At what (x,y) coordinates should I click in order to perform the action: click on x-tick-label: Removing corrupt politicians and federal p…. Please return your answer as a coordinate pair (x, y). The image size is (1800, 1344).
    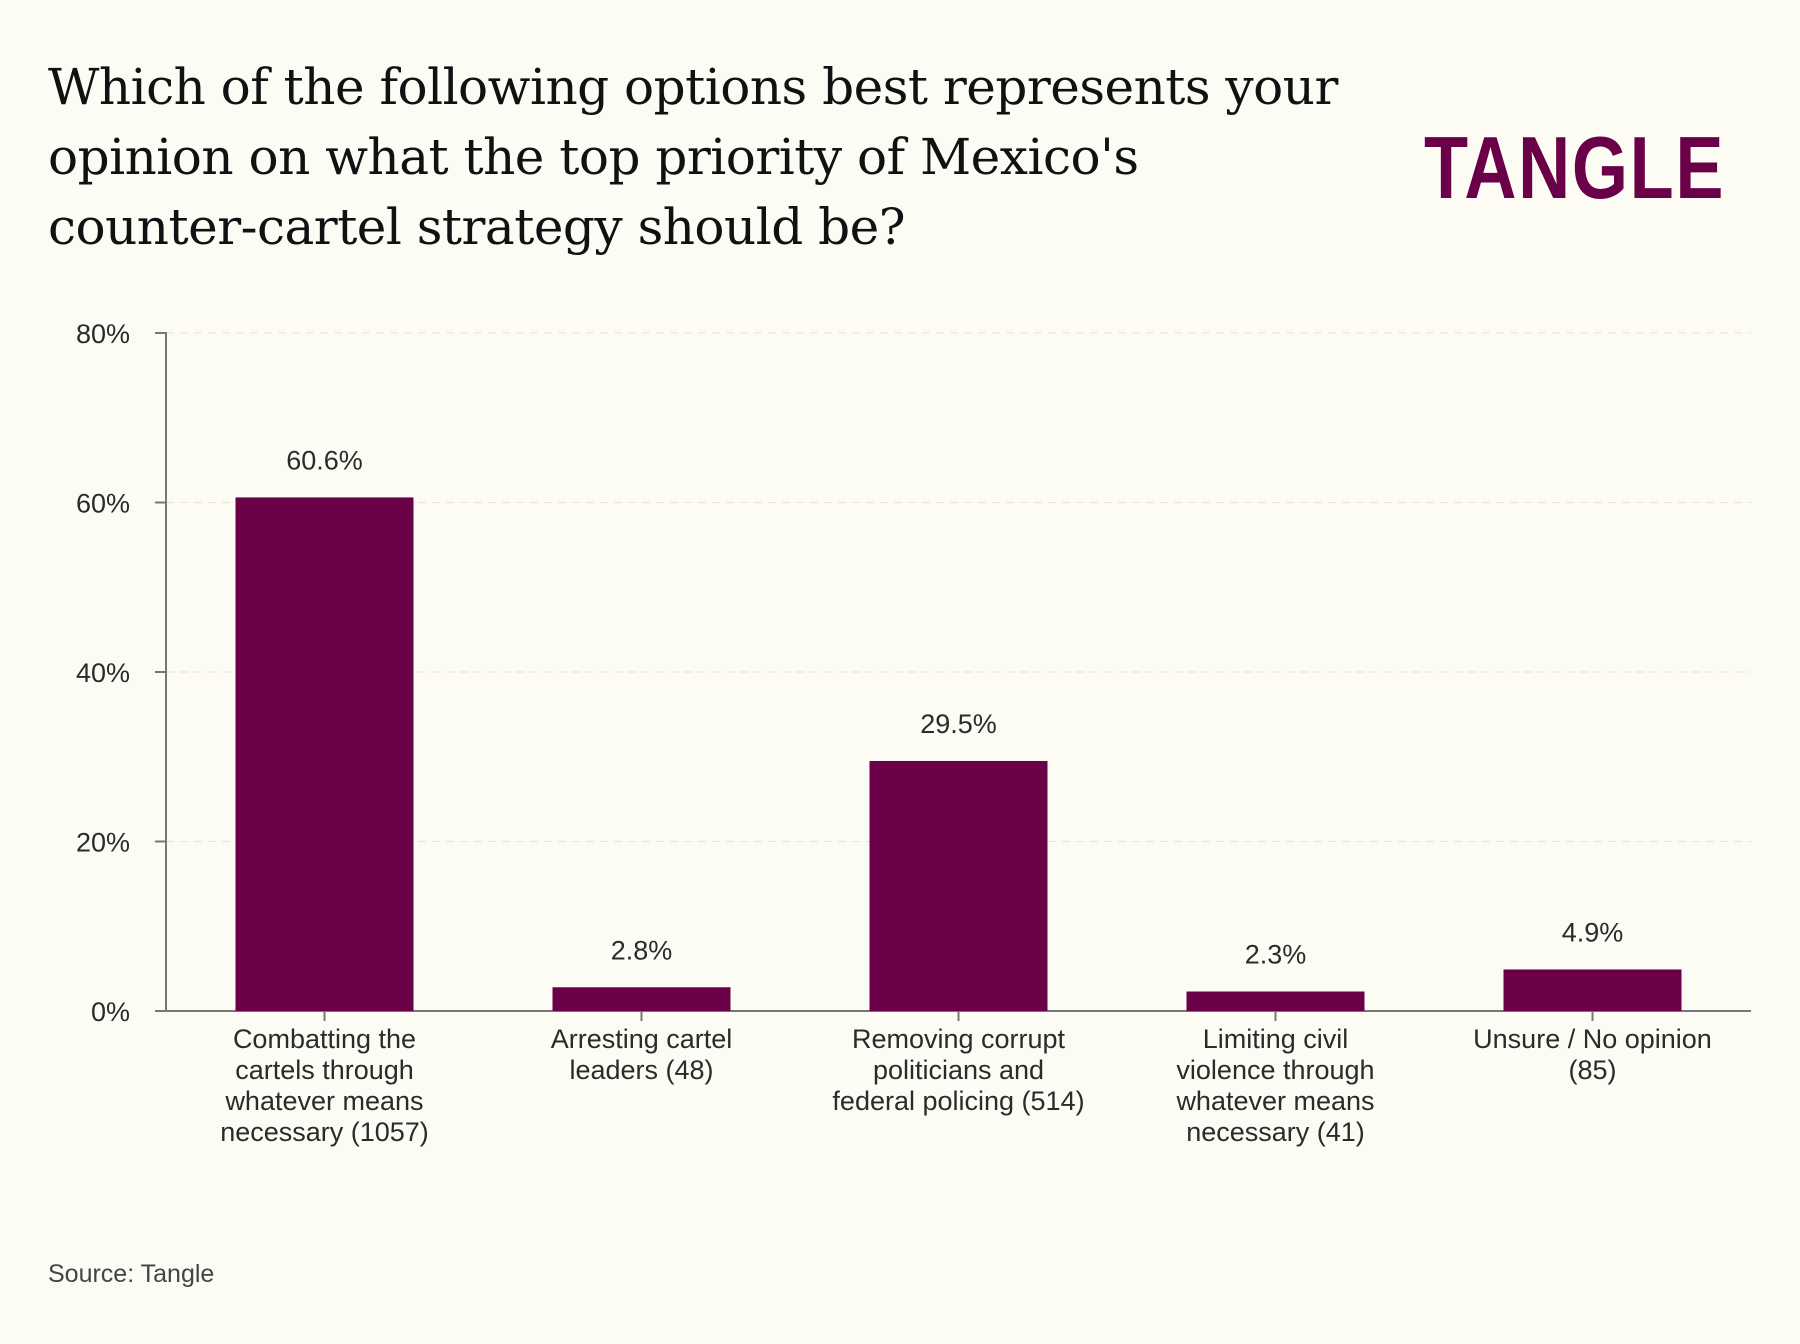
    Looking at the image, I should click on (958, 1070).